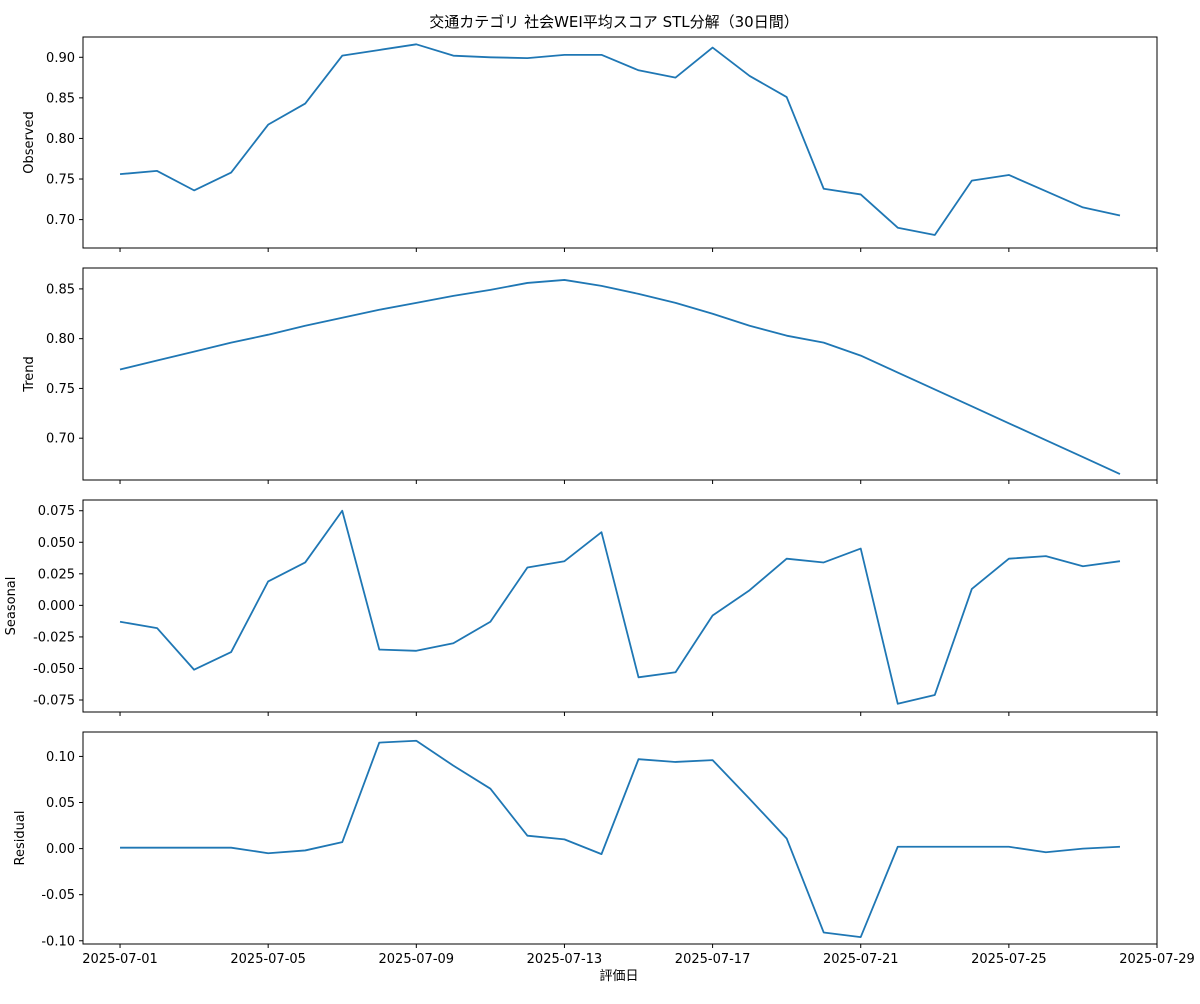 The image size is (1200, 1004). Describe the element at coordinates (54, 669) in the screenshot. I see `y-tick-label: -0.050` at that location.